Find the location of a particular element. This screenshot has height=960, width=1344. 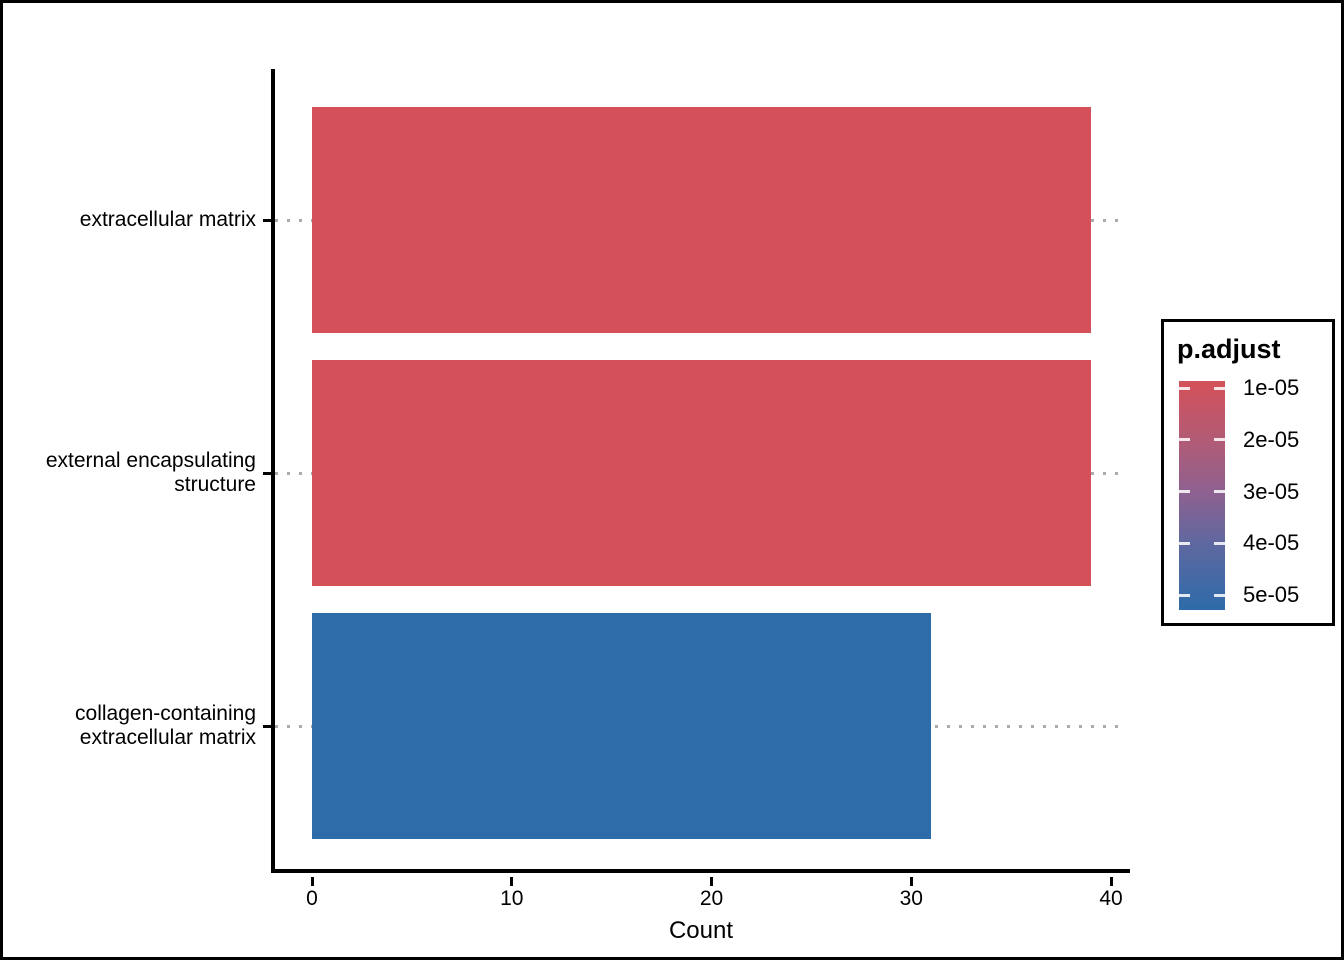

legend-label: 5e-05 is located at coordinates (1271, 594).